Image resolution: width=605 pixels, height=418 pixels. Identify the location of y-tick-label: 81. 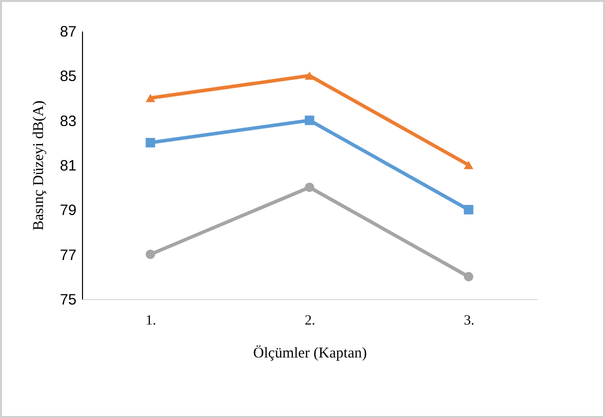
(68, 166).